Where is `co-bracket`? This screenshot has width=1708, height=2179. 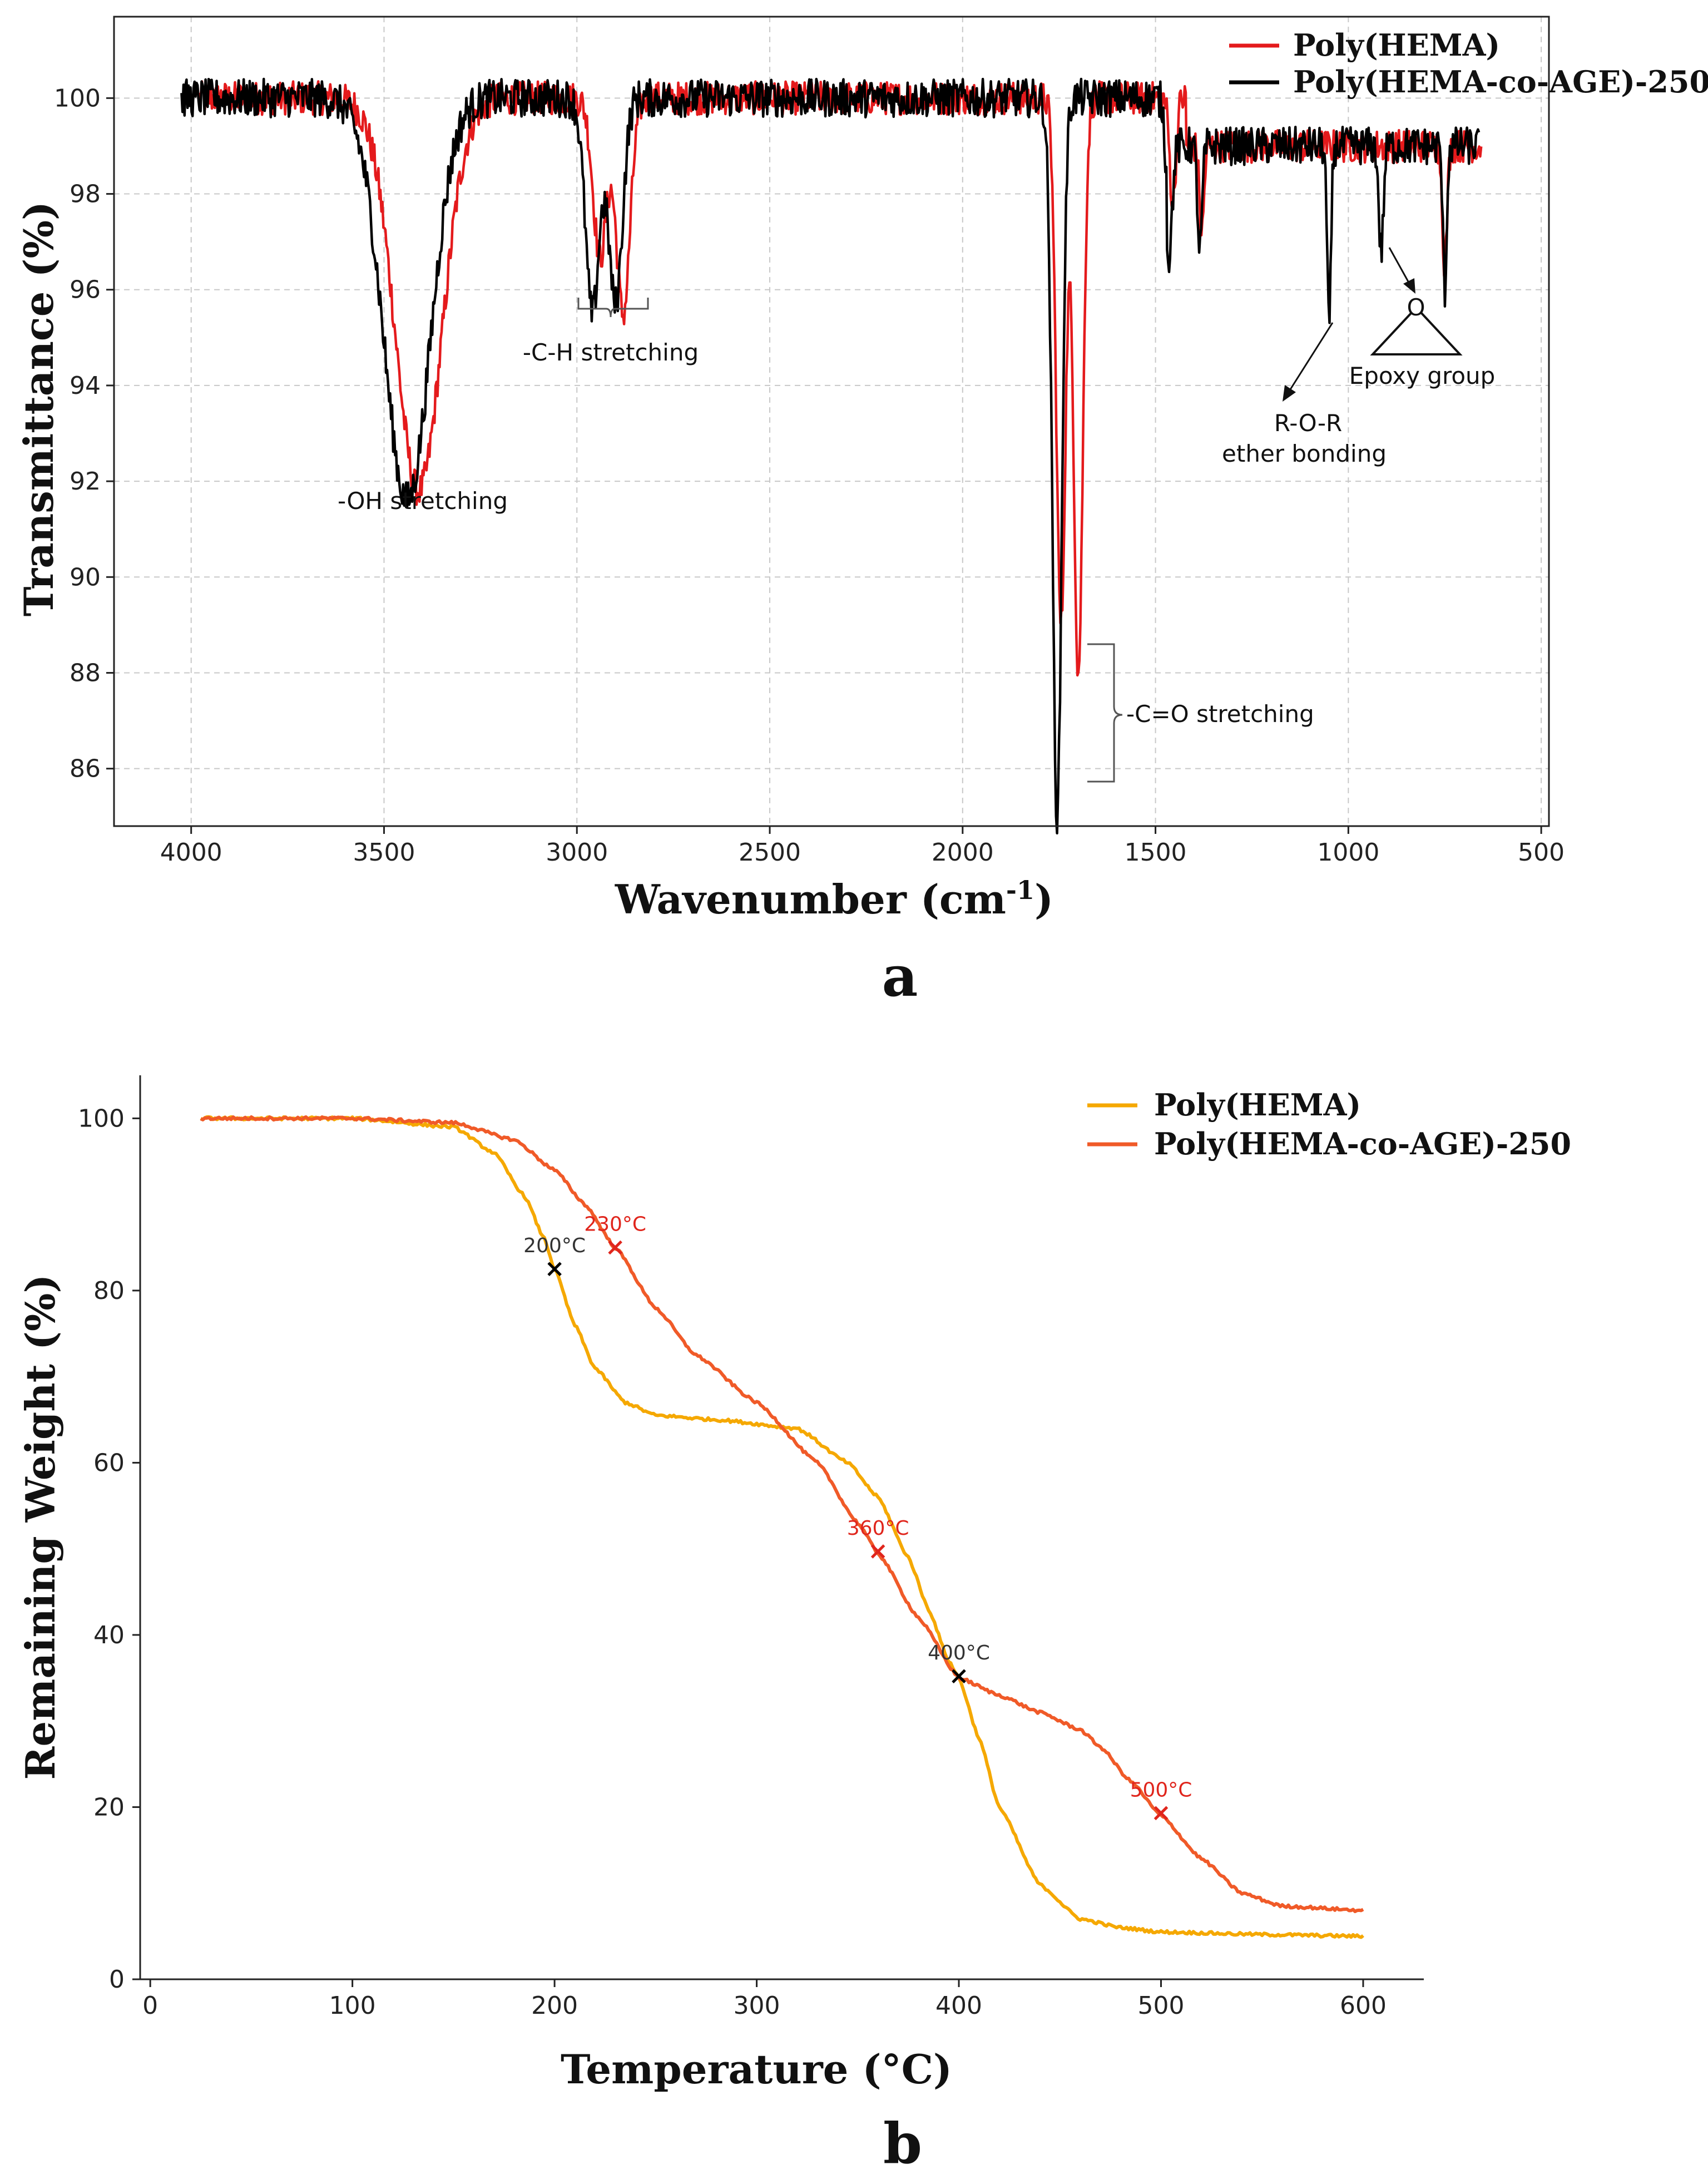 co-bracket is located at coordinates (1105, 713).